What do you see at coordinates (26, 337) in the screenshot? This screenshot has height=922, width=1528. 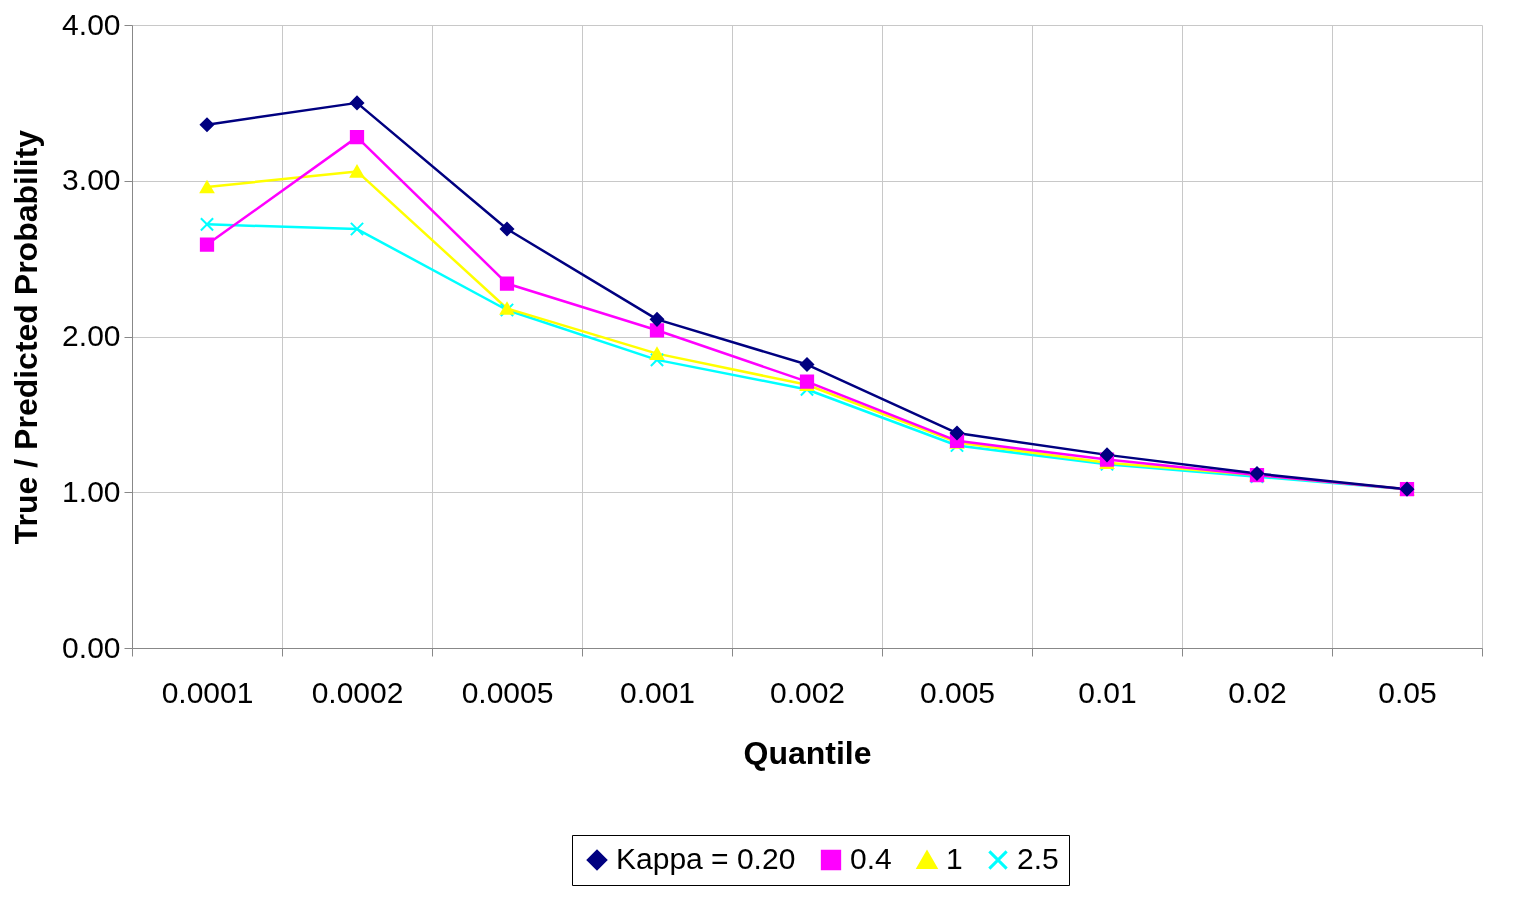 I see `y-axis-title: True / Predicted Probability` at bounding box center [26, 337].